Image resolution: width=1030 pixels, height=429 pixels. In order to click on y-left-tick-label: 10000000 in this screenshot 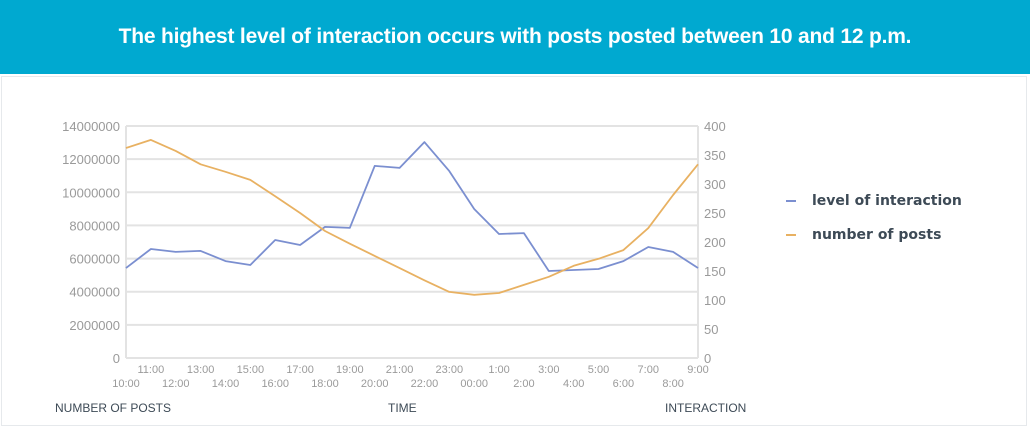, I will do `click(91, 192)`.